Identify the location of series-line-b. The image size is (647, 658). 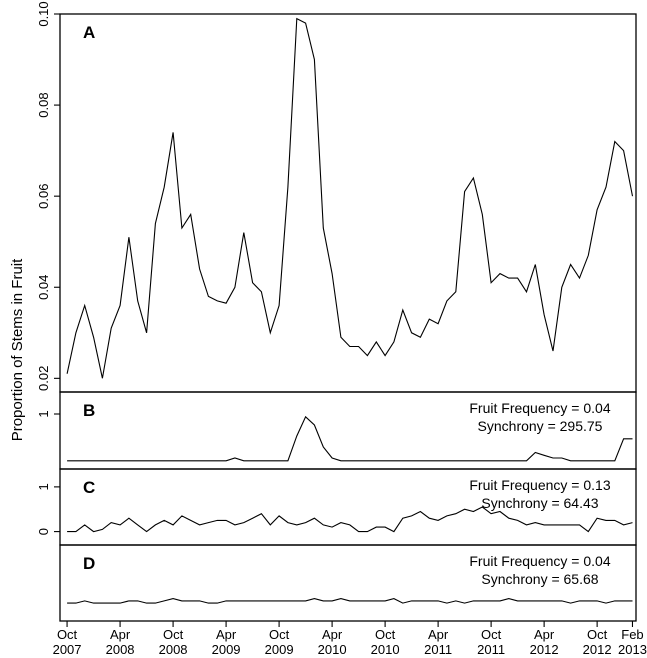
(350, 438).